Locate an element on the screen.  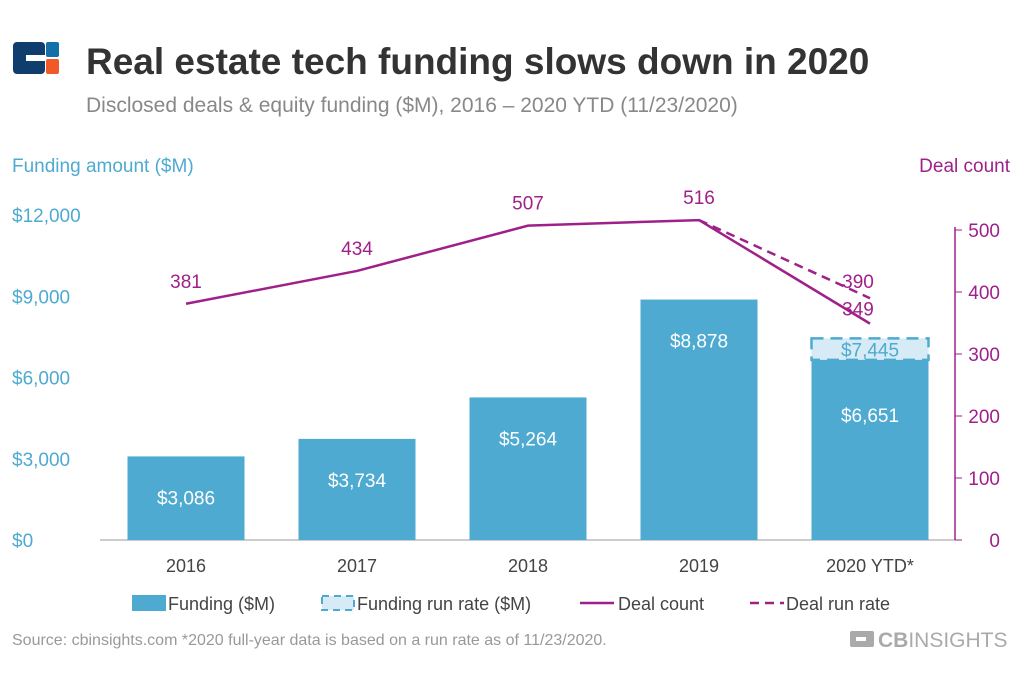
deal-count-line is located at coordinates (528, 271).